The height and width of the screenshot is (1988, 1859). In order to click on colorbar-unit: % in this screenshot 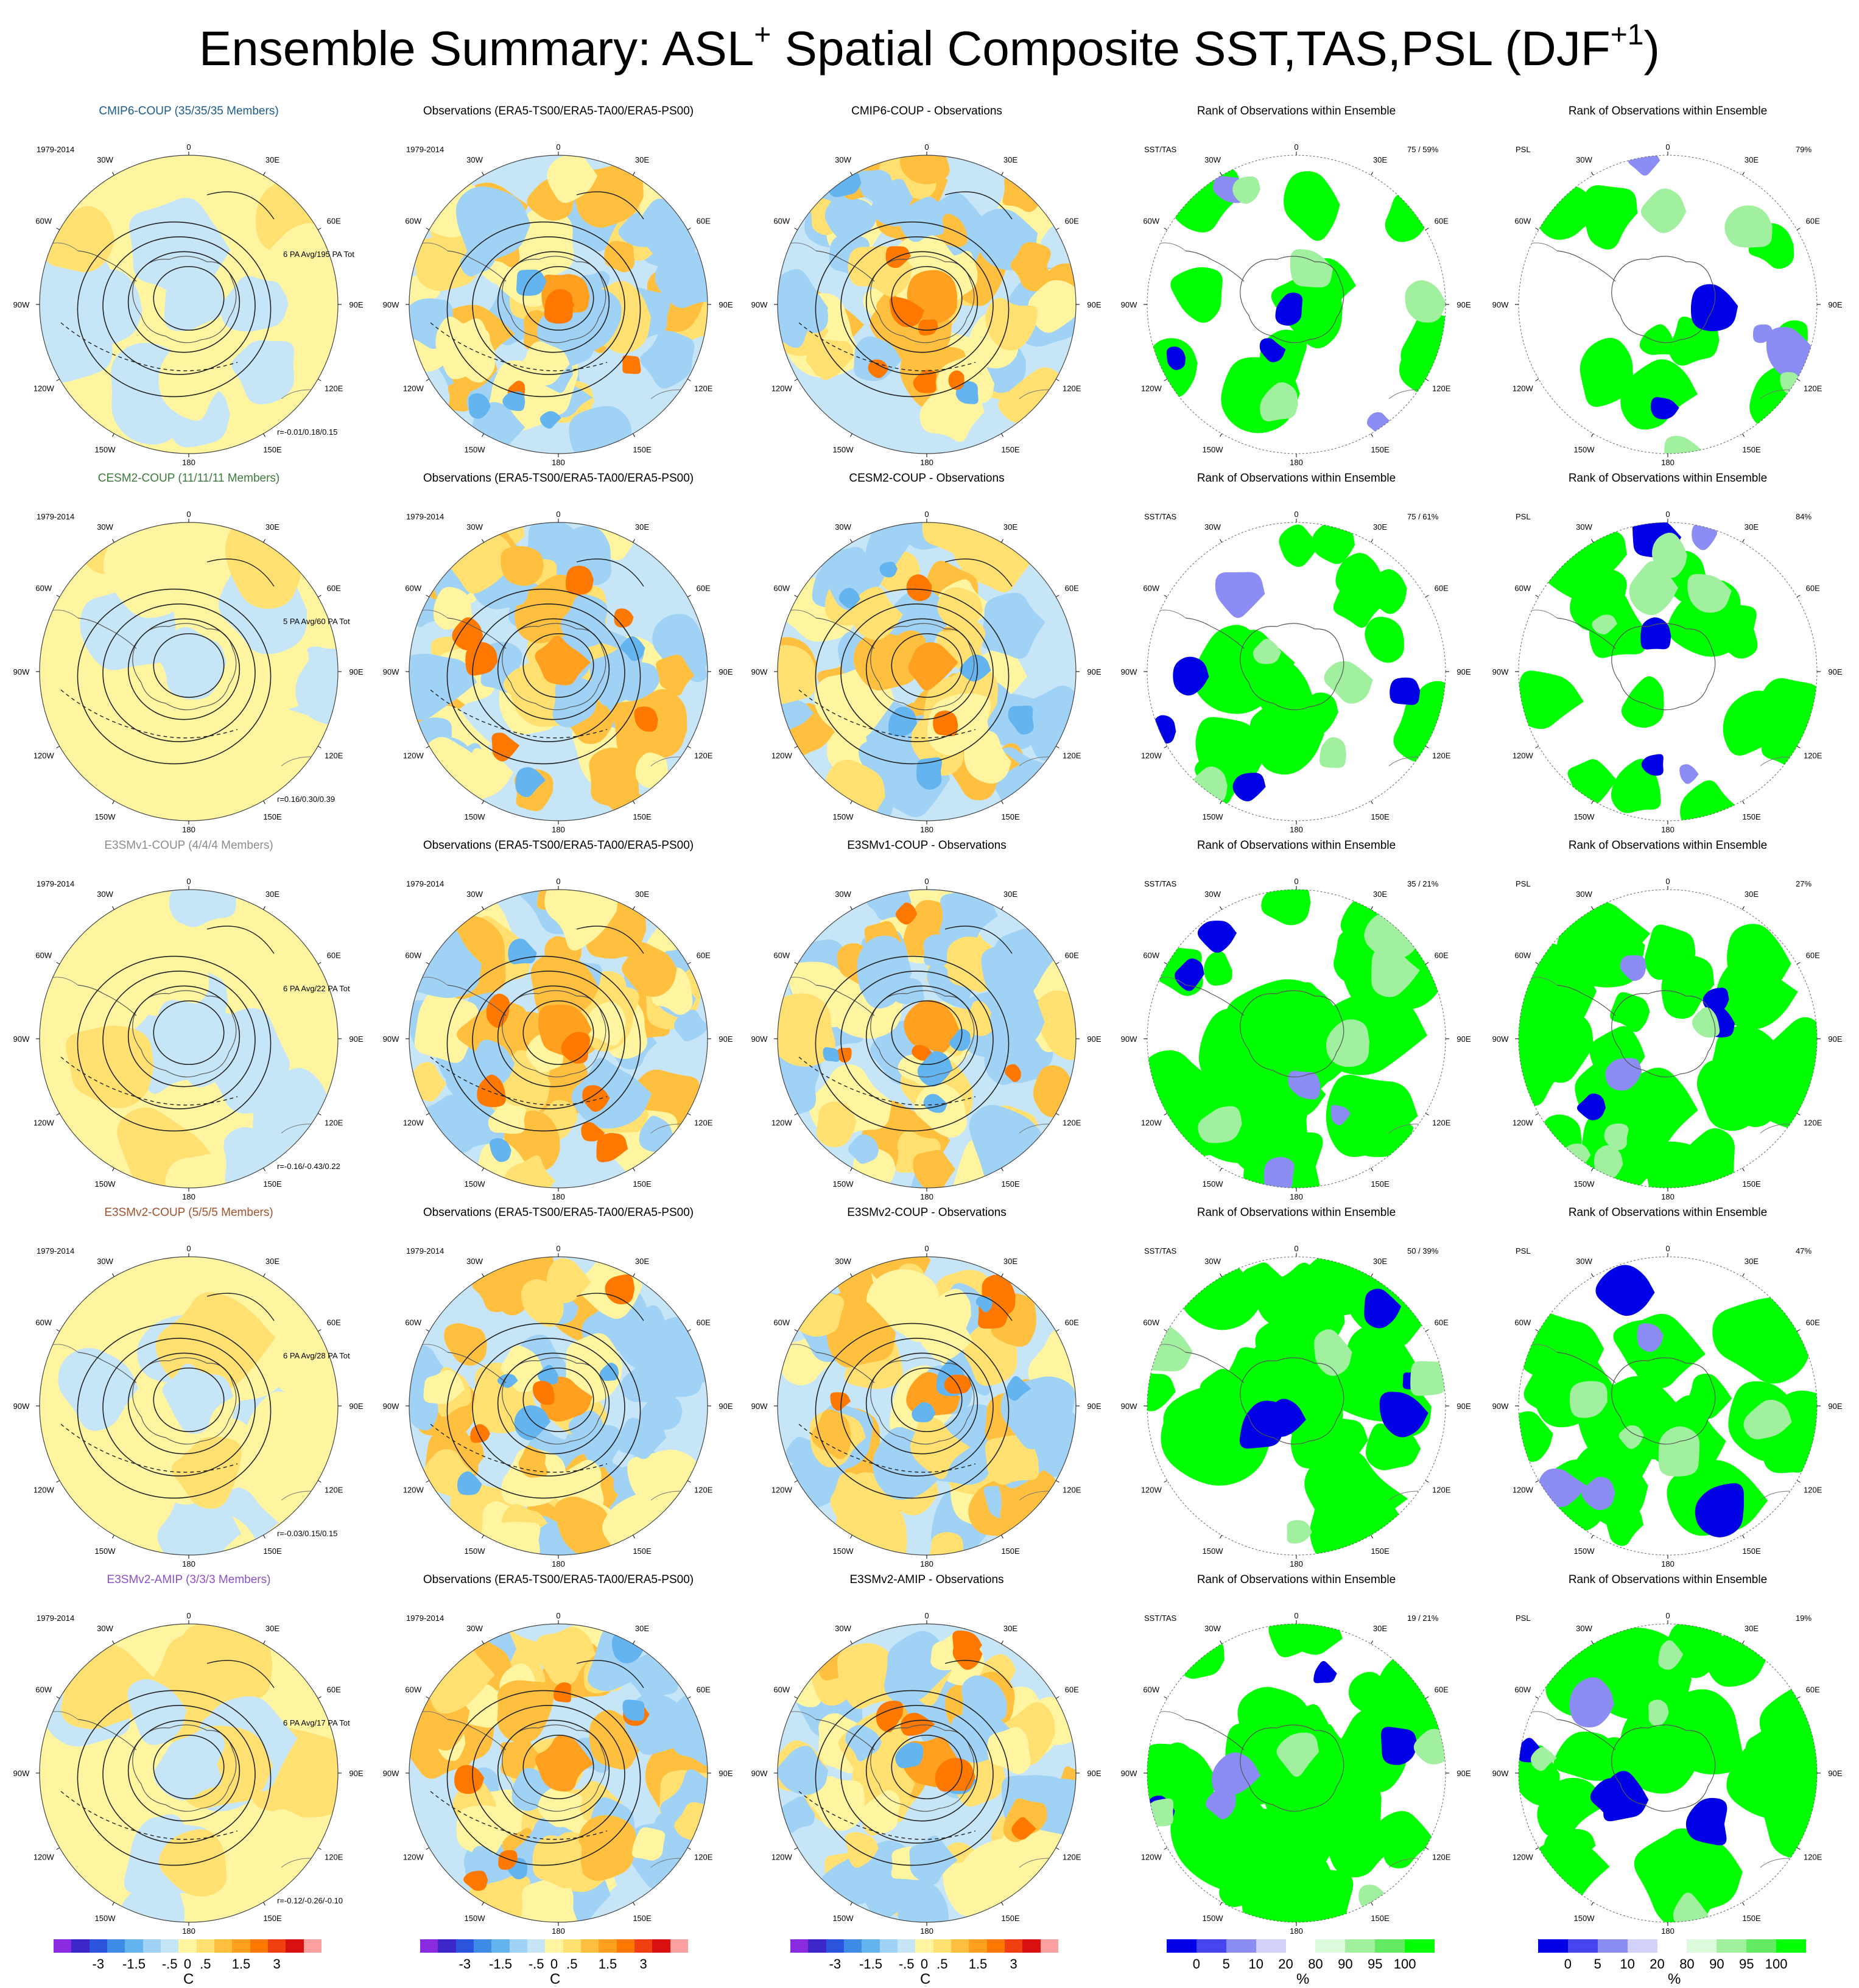, I will do `click(1674, 1979)`.